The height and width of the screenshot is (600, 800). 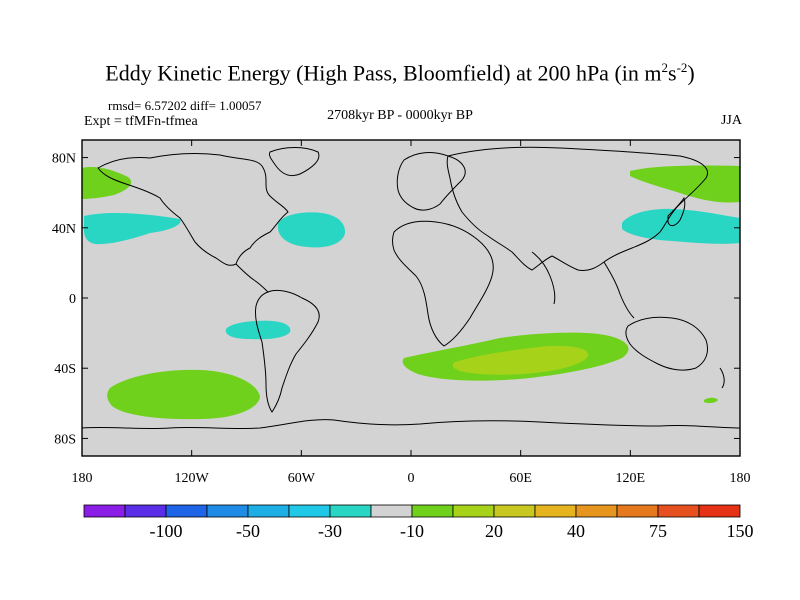 What do you see at coordinates (520, 478) in the screenshot?
I see `lon-label: 60E` at bounding box center [520, 478].